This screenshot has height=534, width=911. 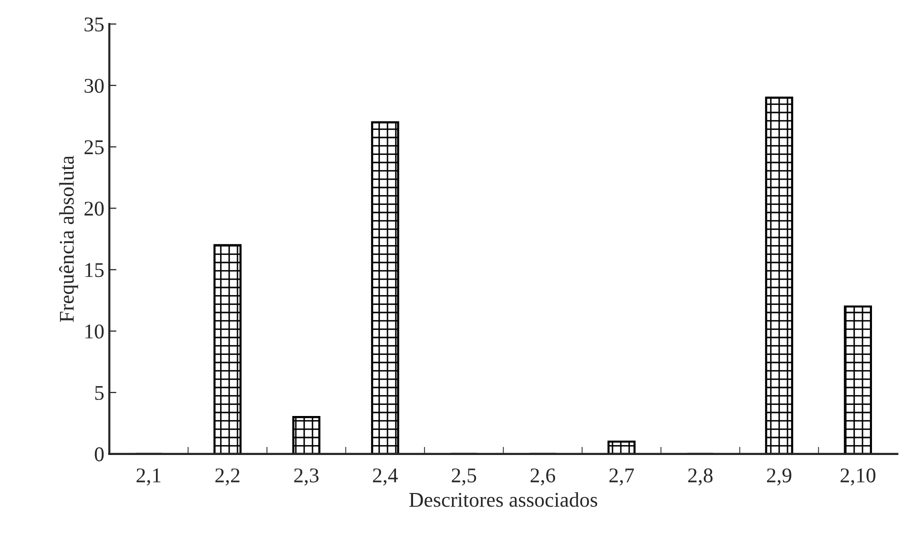 What do you see at coordinates (99, 393) in the screenshot?
I see `y-tick-label: 5` at bounding box center [99, 393].